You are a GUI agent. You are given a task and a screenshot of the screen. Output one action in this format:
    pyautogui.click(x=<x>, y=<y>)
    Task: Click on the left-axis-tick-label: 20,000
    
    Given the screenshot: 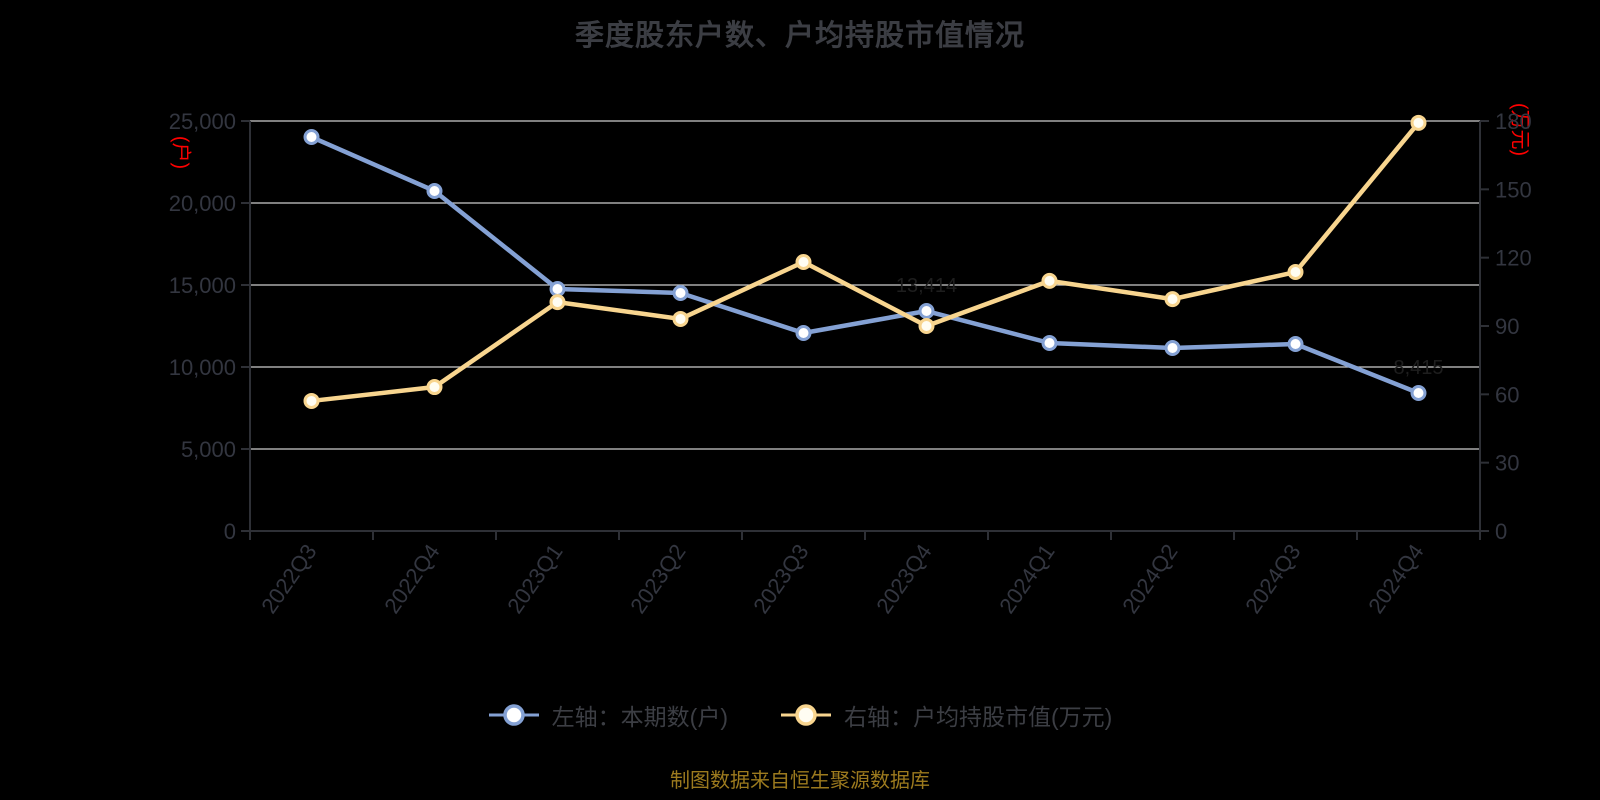 What is the action you would take?
    pyautogui.click(x=202, y=203)
    